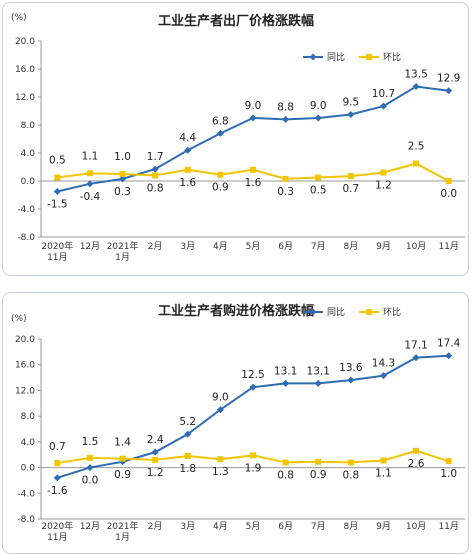  What do you see at coordinates (57, 251) in the screenshot?
I see `x-tick-label: 2020年 11月` at bounding box center [57, 251].